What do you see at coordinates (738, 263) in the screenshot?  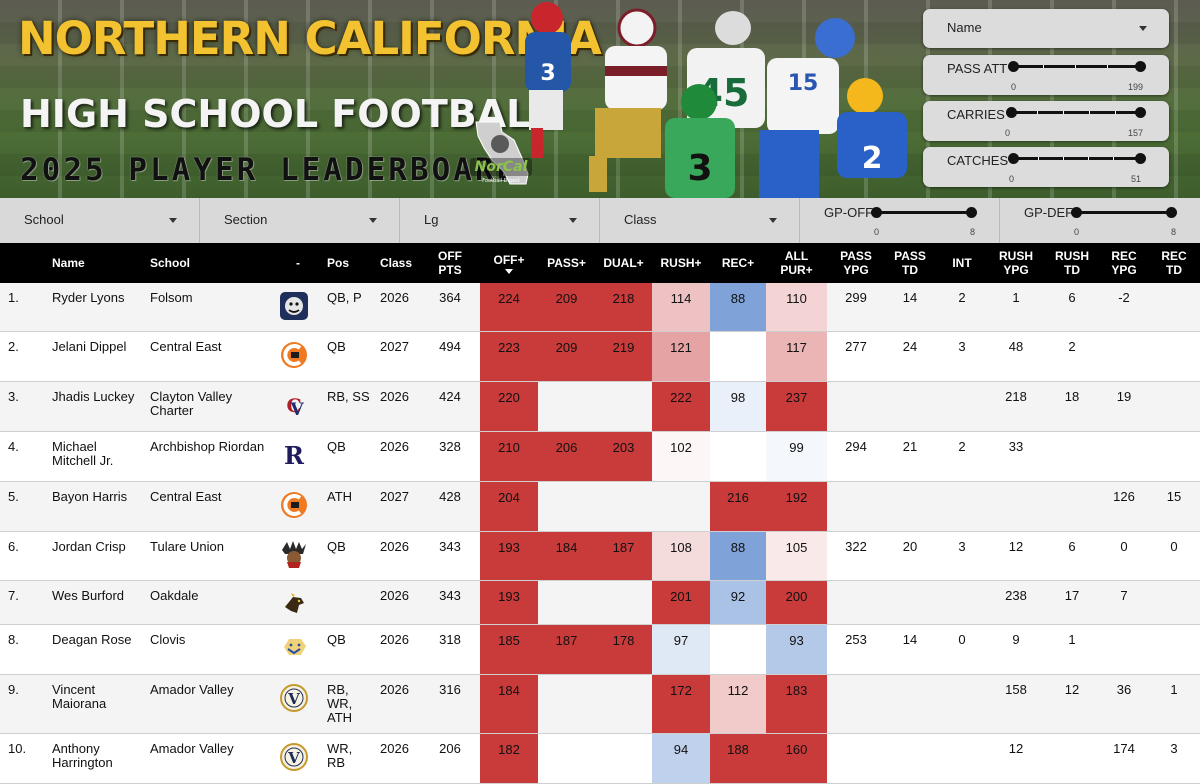 I see `column-header-rec-plus: REC+` at bounding box center [738, 263].